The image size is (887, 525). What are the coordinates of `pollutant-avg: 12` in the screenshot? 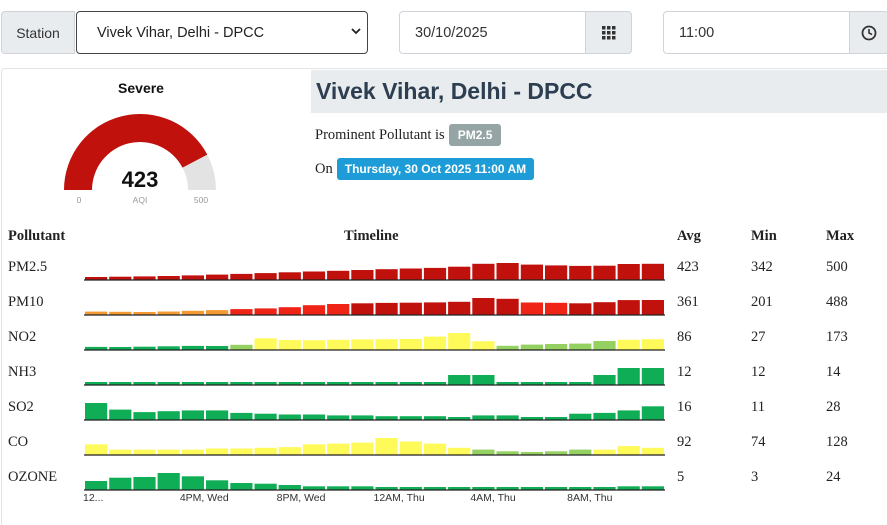 It's located at (684, 372).